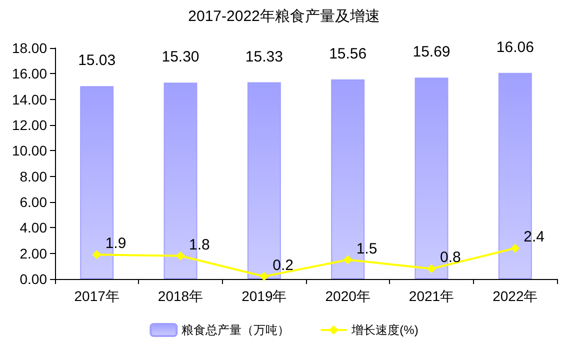 The image size is (568, 350). I want to click on x-tick-label: 2018年, so click(181, 296).